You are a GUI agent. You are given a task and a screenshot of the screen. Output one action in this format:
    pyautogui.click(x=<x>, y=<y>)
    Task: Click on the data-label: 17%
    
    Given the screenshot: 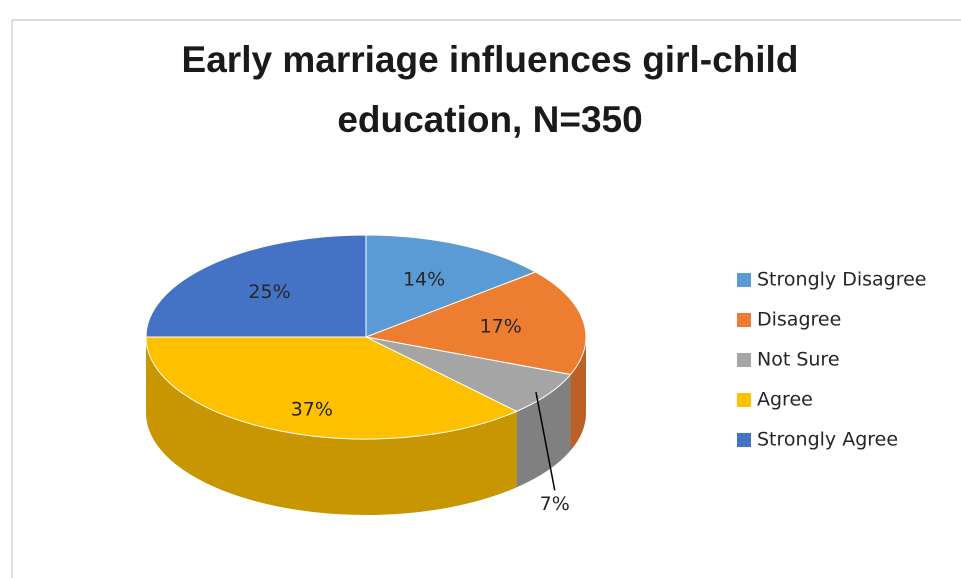 What is the action you would take?
    pyautogui.click(x=501, y=327)
    